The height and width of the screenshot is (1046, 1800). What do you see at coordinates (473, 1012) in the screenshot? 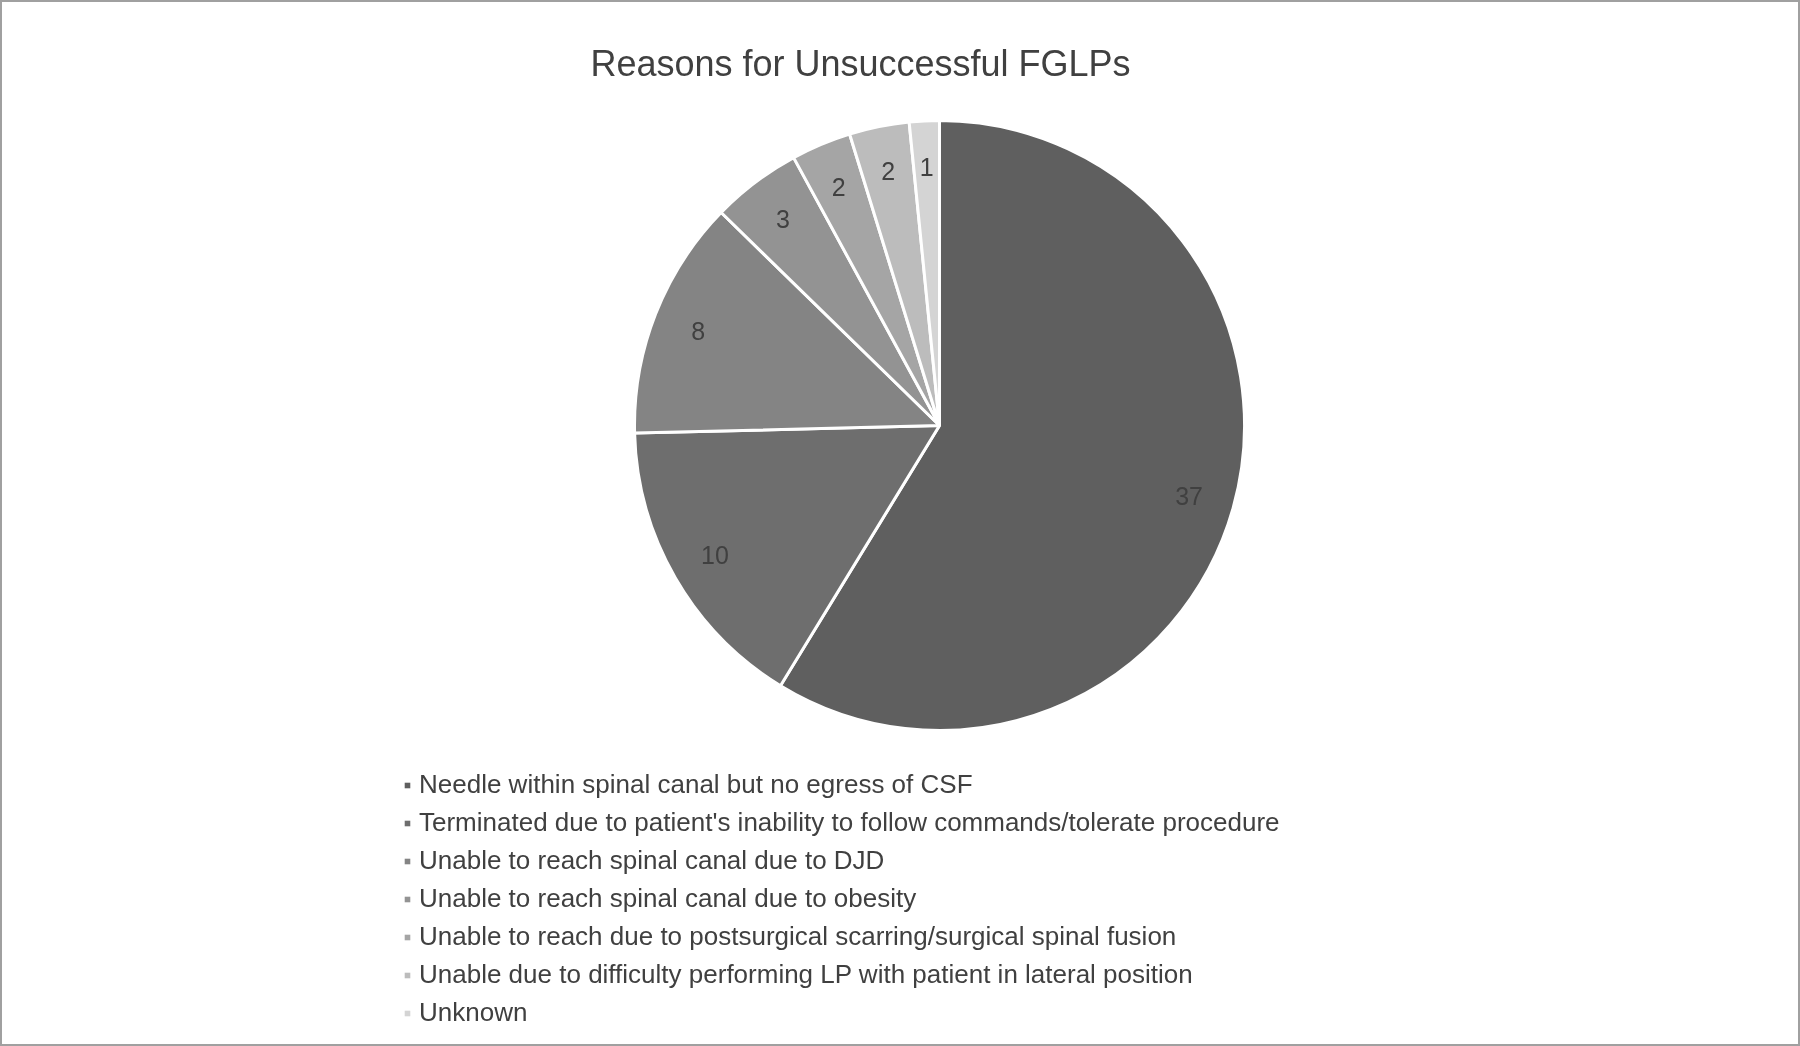
I see `legend-label: Unknown` at bounding box center [473, 1012].